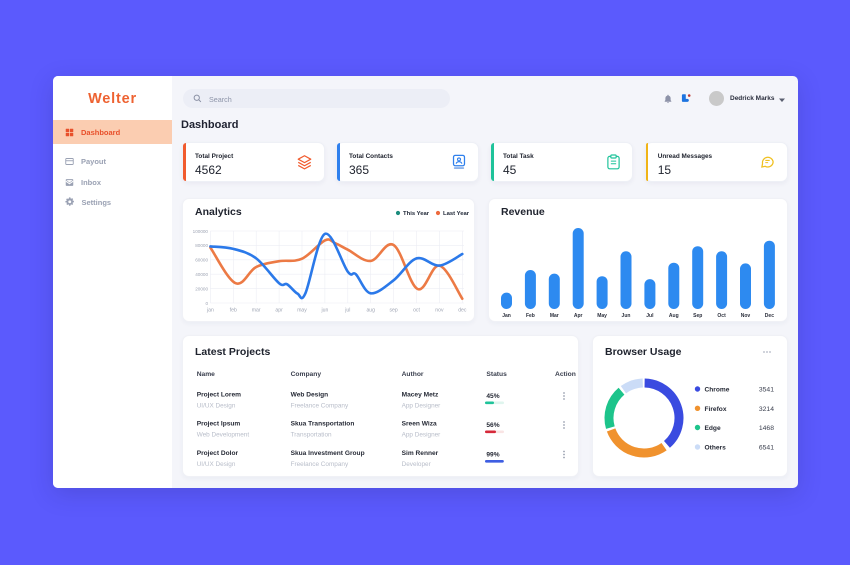 This screenshot has width=850, height=565. I want to click on svg-text: jul, so click(347, 311).